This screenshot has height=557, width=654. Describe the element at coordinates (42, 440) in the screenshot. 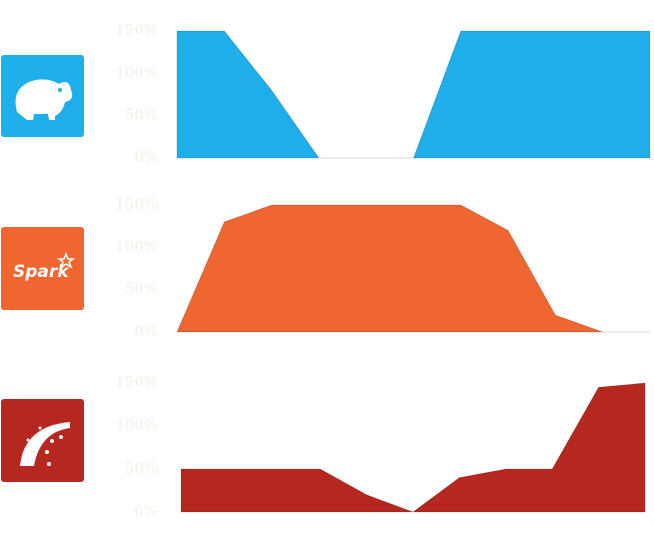

I see `logo-rails` at that location.